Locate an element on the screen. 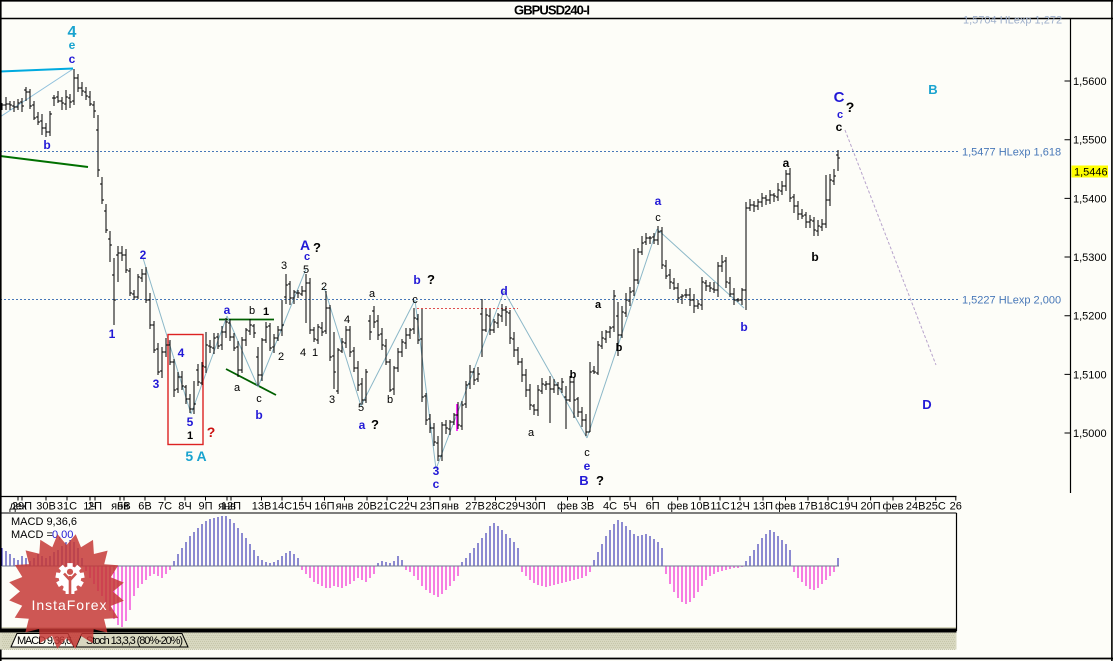 The height and width of the screenshot is (661, 1113). svg-text: 1,5446 is located at coordinates (1091, 173).